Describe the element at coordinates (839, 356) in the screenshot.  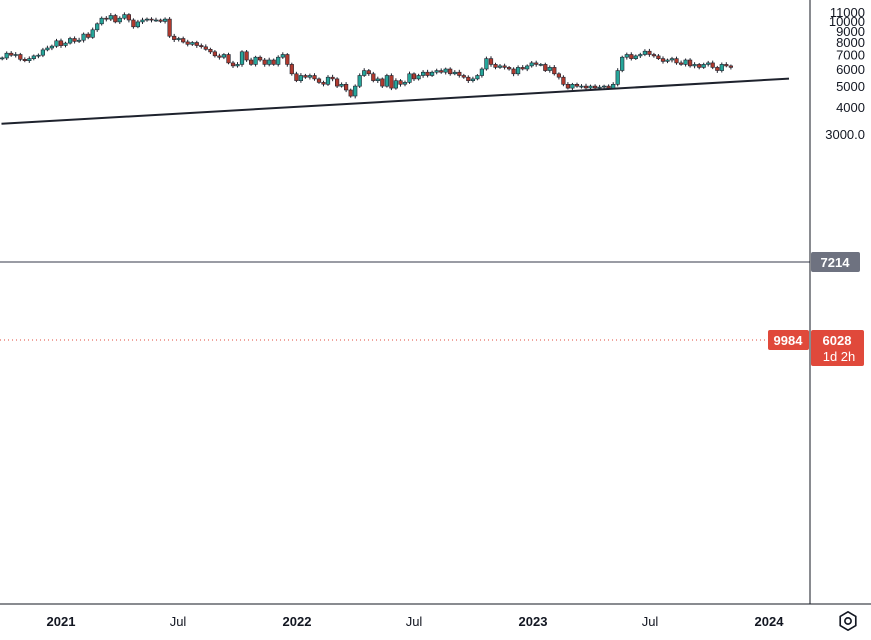
I see `bar-countdown-label: 1d 2h` at that location.